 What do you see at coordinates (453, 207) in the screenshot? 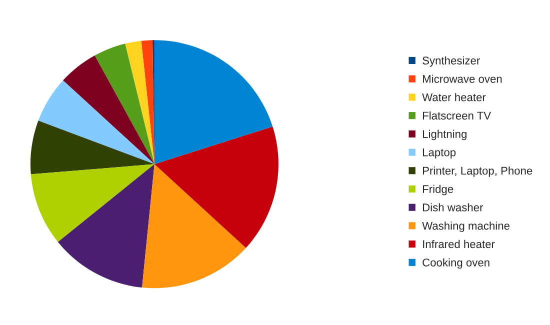
I see `legend-label: Dish washer` at bounding box center [453, 207].